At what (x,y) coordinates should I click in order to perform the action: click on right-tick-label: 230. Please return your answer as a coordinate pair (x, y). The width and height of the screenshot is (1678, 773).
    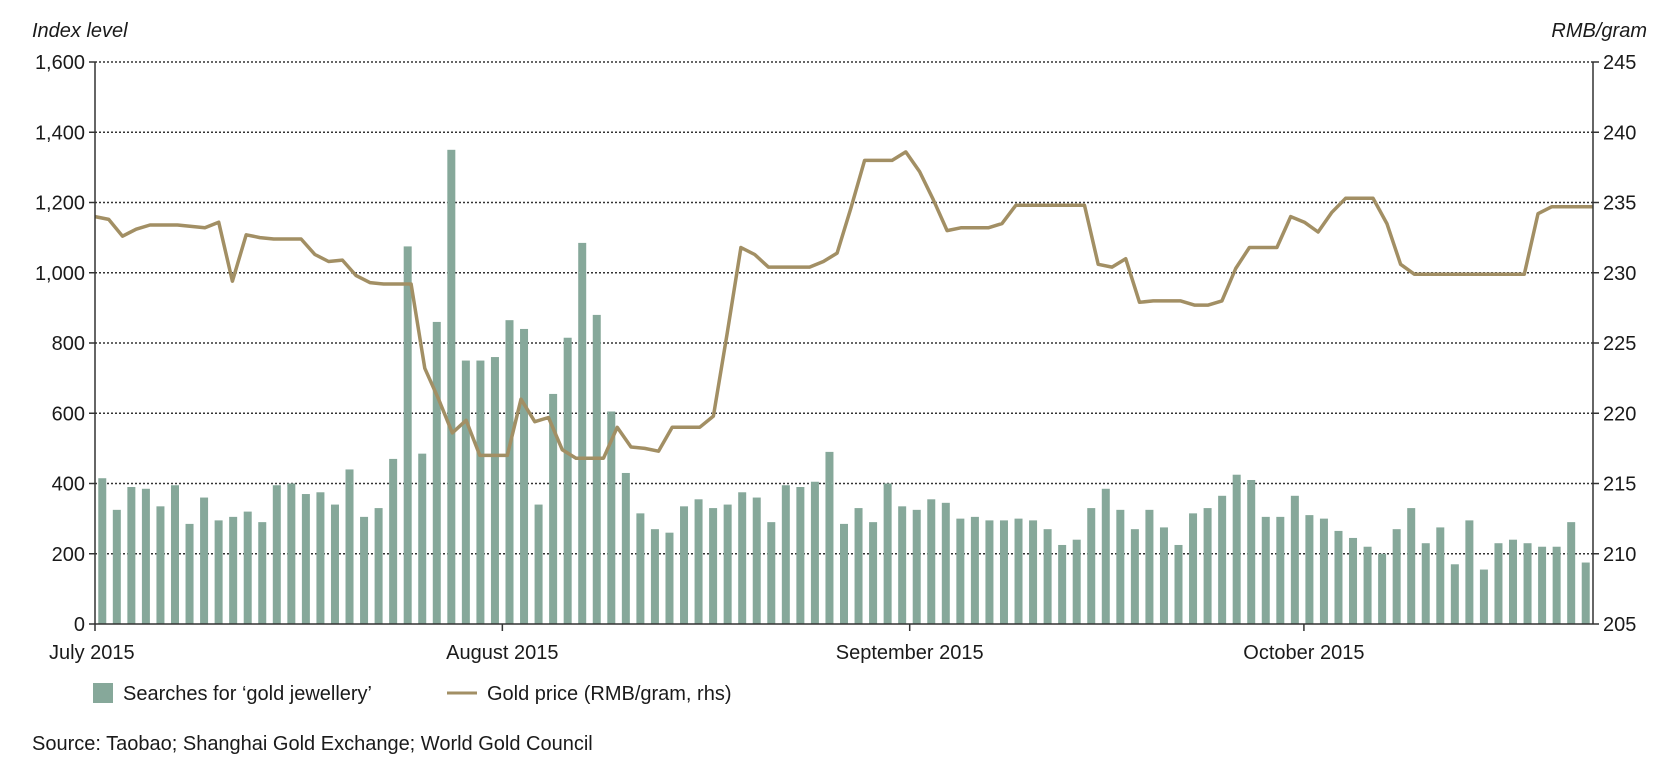
    Looking at the image, I should click on (1619, 274).